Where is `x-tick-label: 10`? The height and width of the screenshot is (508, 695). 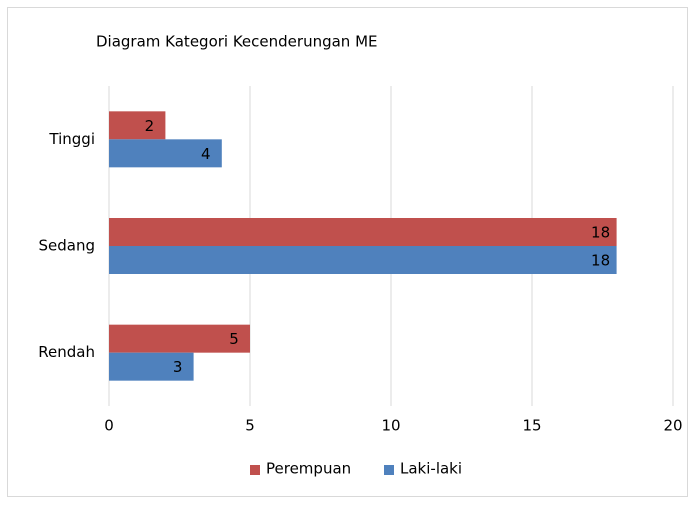 x-tick-label: 10 is located at coordinates (390, 426).